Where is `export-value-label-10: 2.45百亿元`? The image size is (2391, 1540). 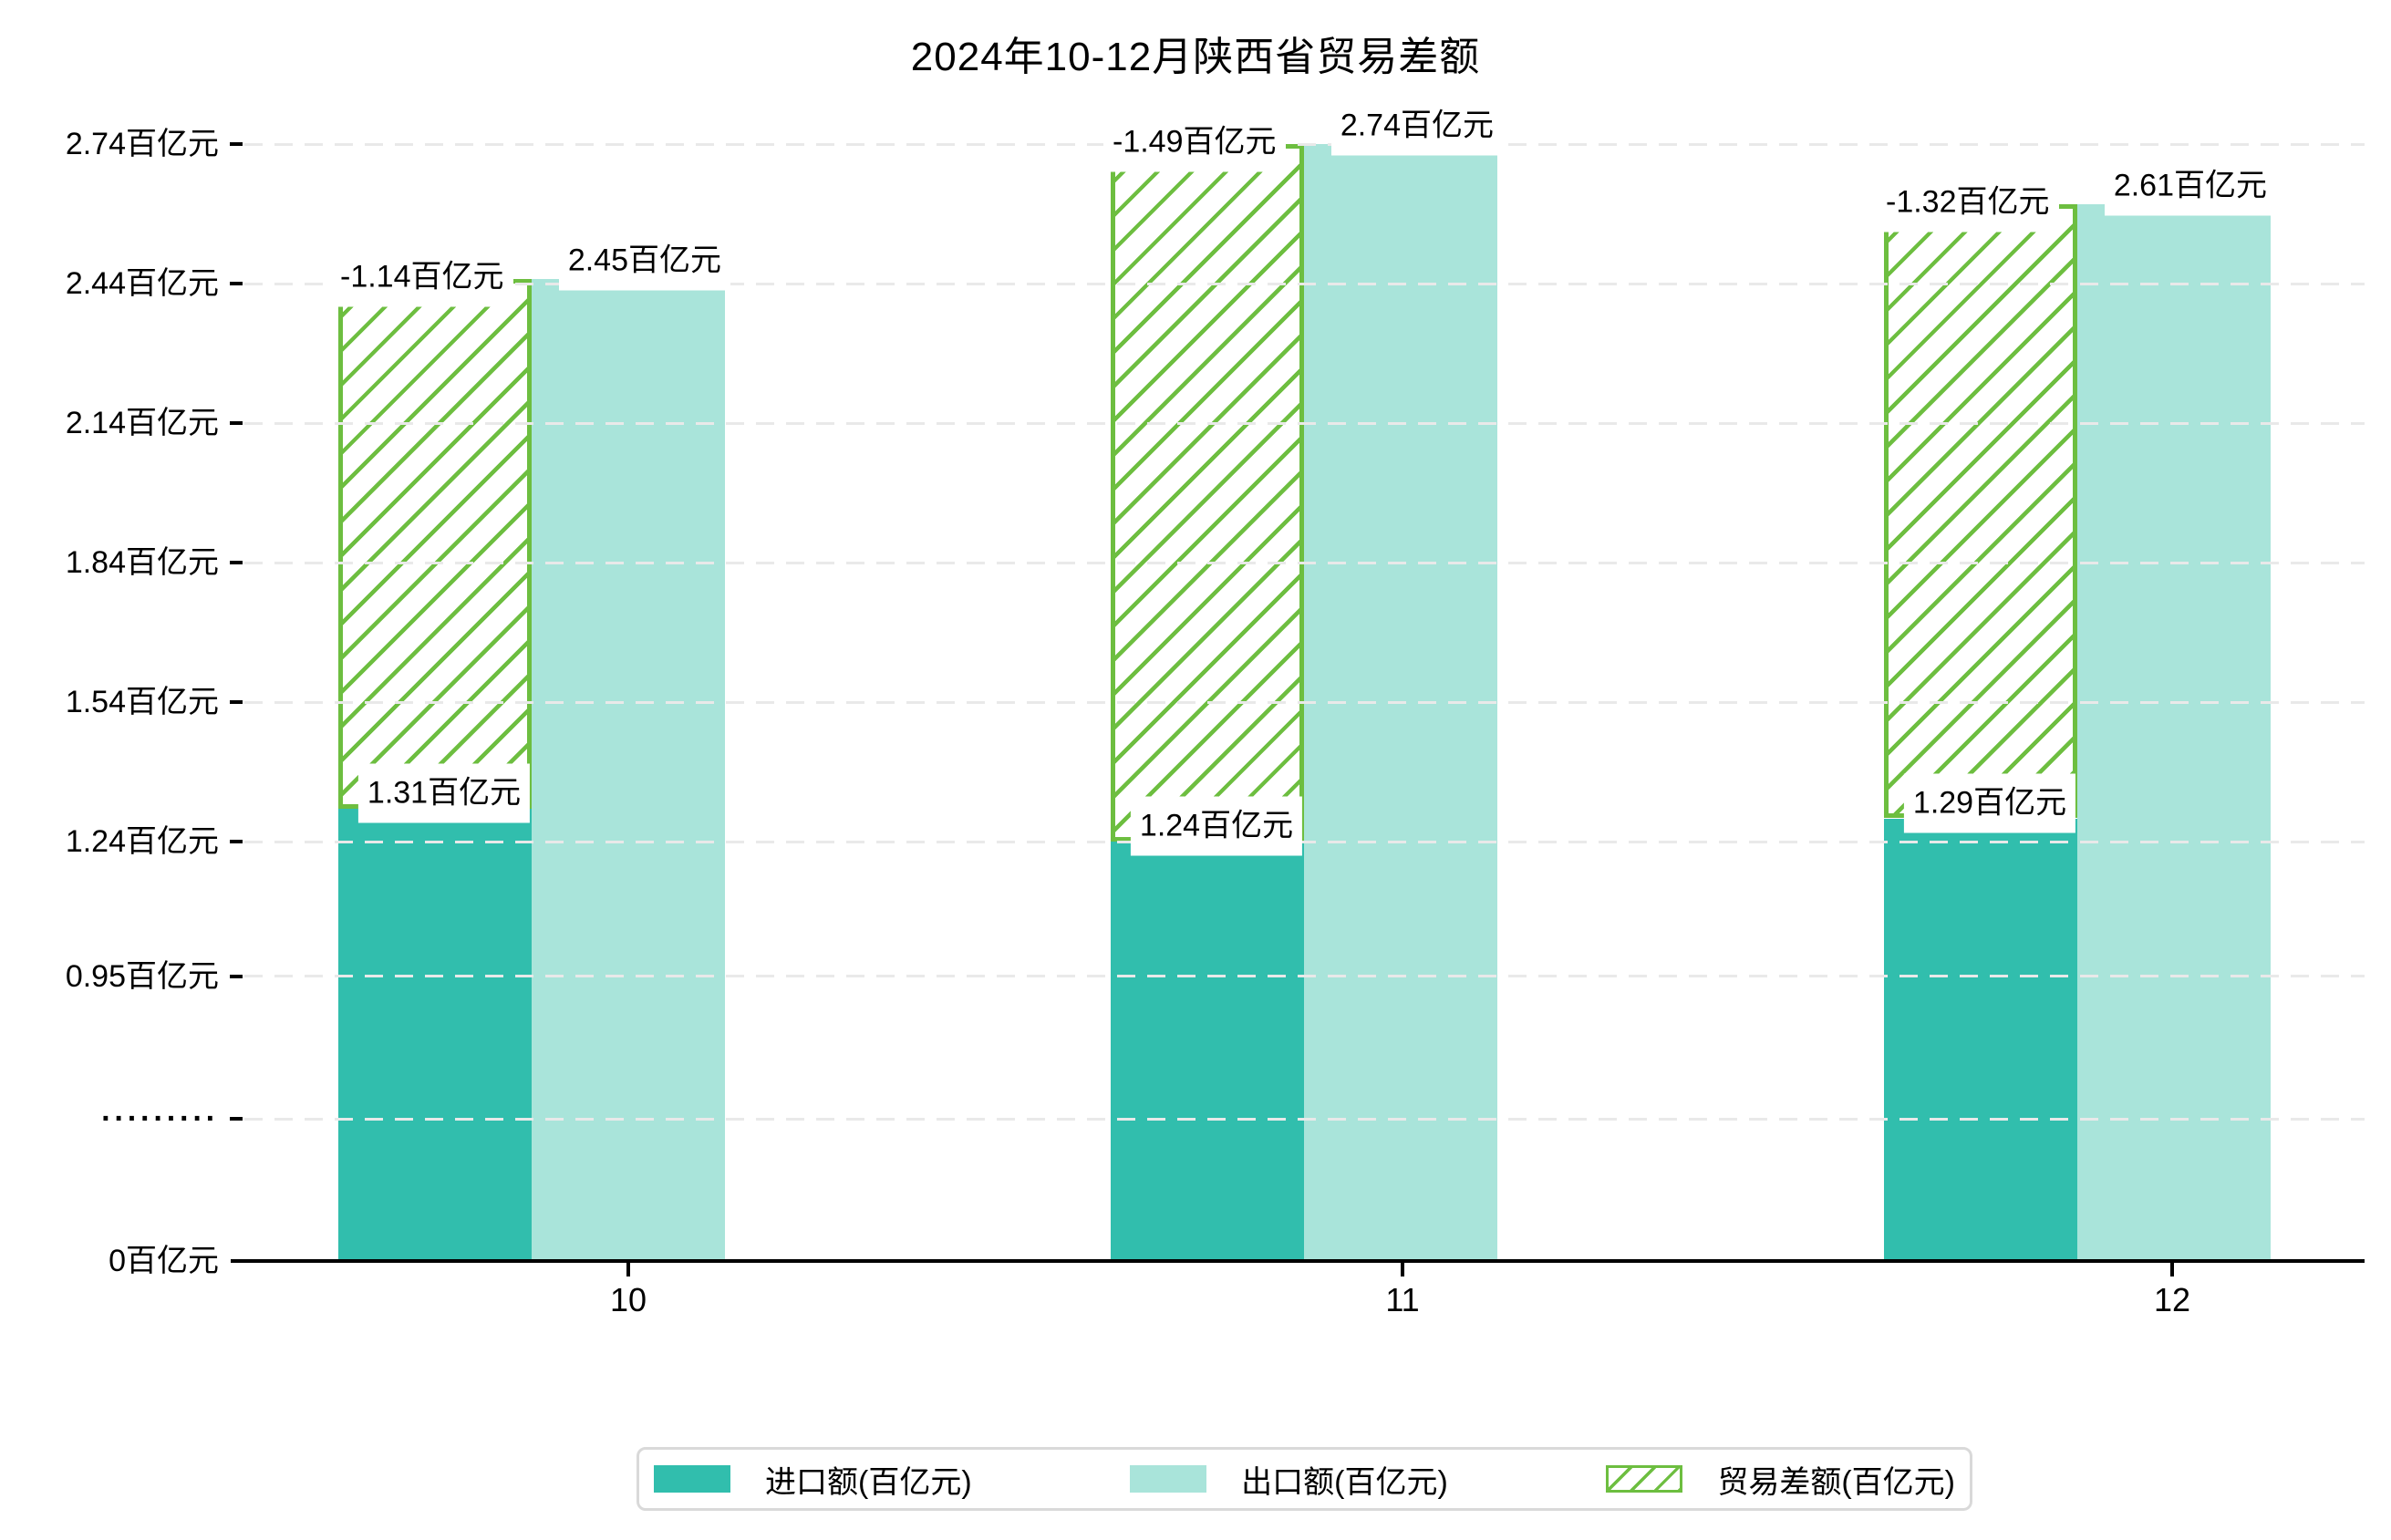 export-value-label-10: 2.45百亿元 is located at coordinates (644, 261).